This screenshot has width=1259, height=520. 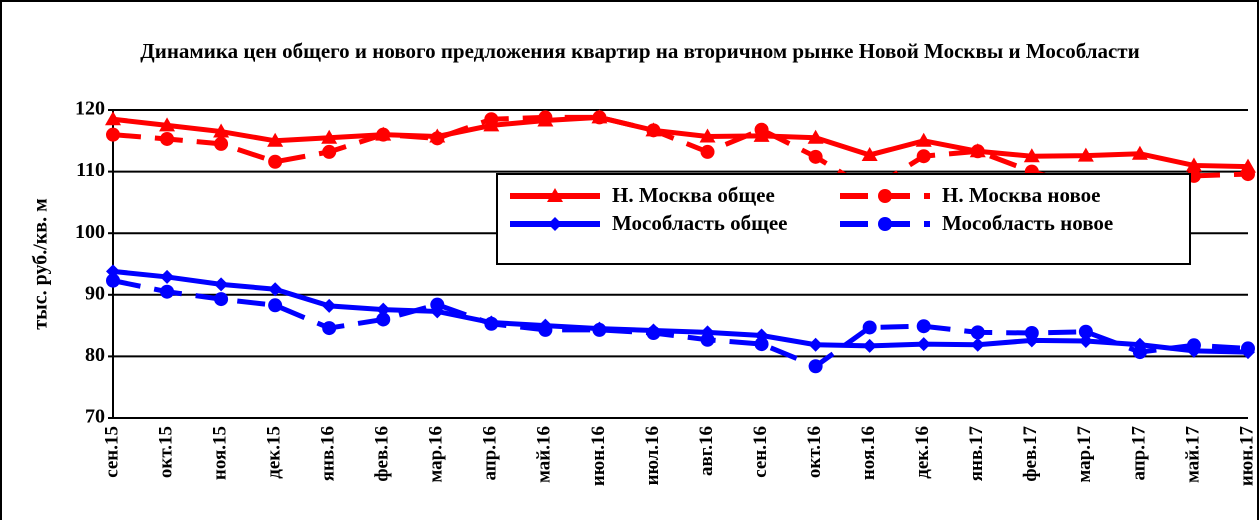 I want to click on x-tick-label: мар.16, so click(x=436, y=454).